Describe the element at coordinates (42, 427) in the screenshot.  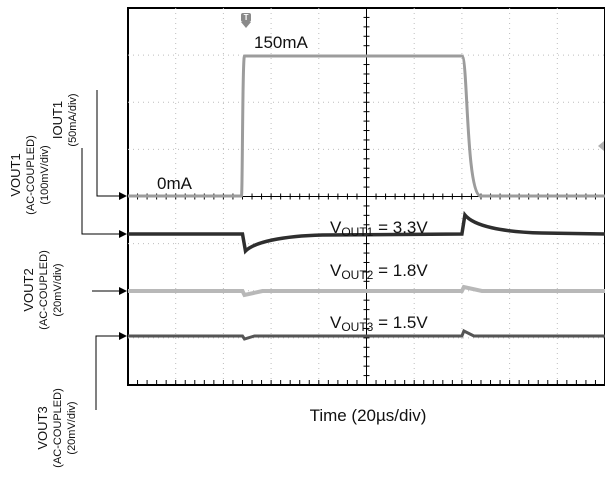
I see `svg-text: VOUT3` at that location.